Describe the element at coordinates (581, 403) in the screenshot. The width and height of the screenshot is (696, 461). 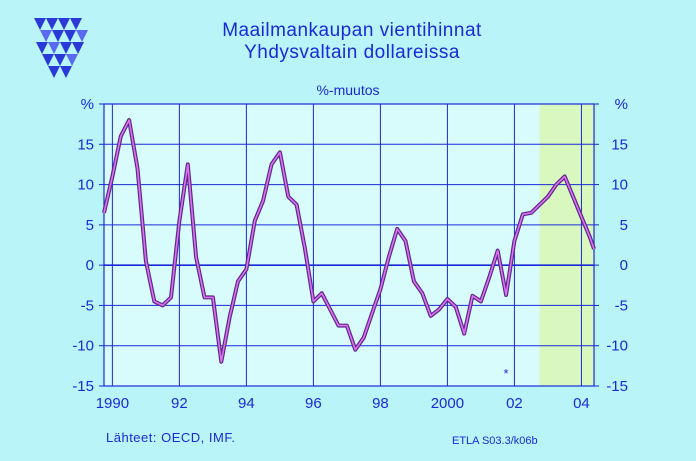
I see `x-tick-label: 04` at that location.